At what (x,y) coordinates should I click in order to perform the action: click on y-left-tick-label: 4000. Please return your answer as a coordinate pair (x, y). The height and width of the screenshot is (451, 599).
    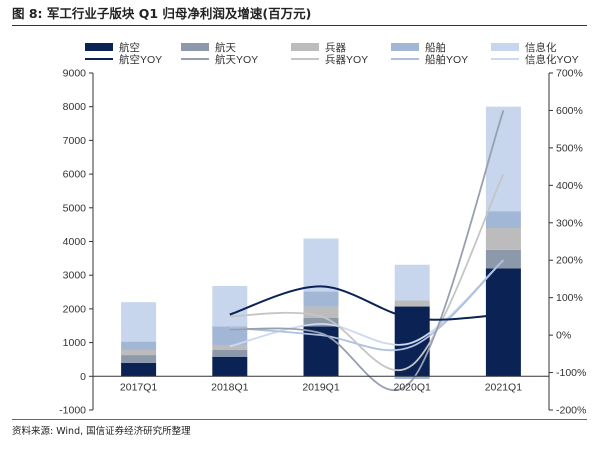
    Looking at the image, I should click on (75, 242).